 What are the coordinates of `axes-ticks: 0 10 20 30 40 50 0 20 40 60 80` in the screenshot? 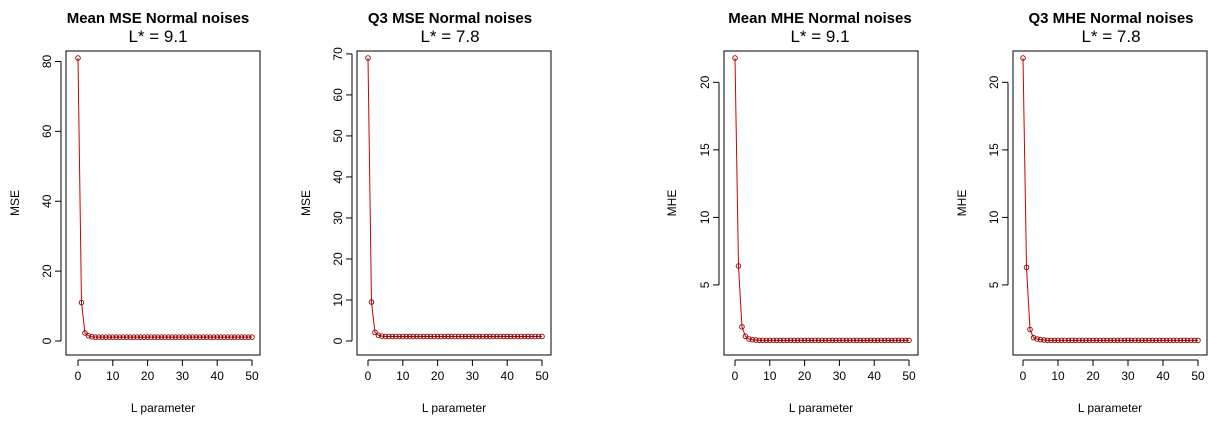 It's located at (149, 218).